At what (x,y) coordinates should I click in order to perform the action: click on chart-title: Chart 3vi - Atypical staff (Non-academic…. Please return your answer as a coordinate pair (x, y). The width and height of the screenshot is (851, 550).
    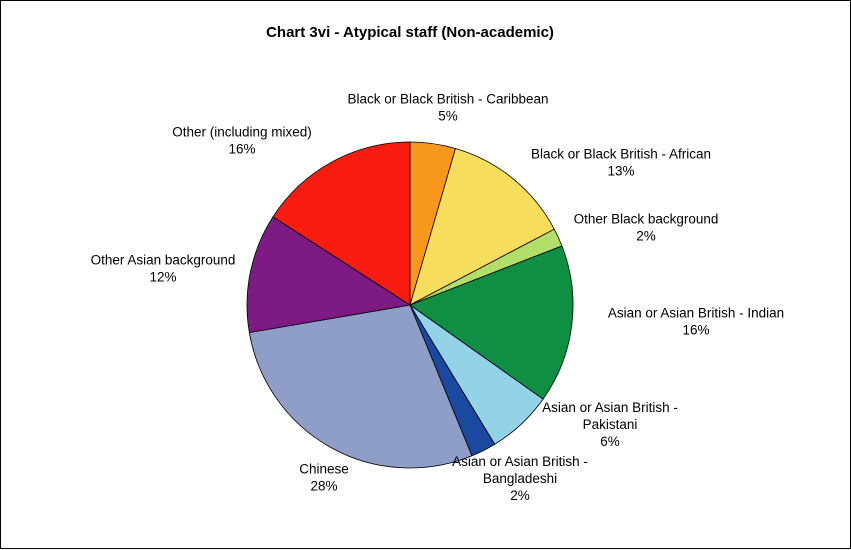
    Looking at the image, I should click on (410, 32).